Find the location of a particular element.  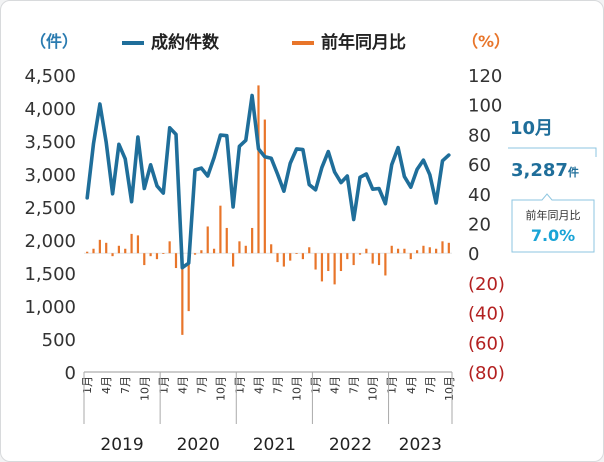

callout-month: 10月 is located at coordinates (532, 128).